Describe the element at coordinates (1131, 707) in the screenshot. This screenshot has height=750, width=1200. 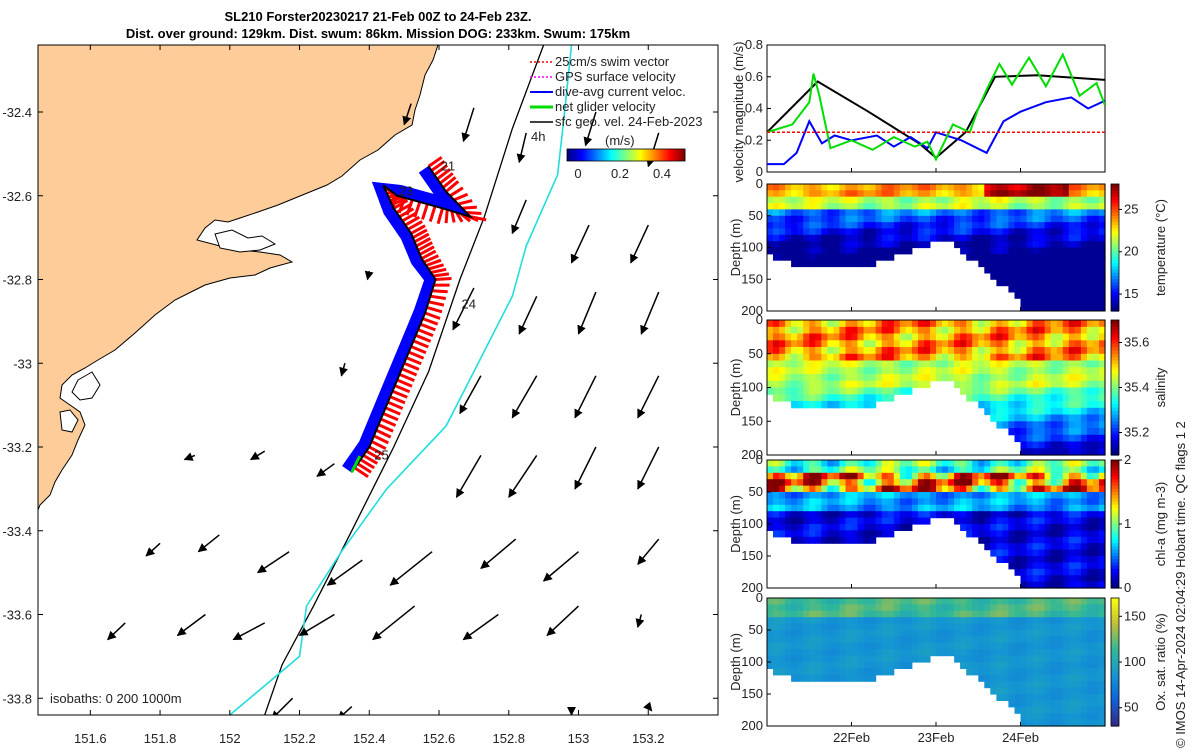
I see `section-colorbar-tick-label: 50` at that location.